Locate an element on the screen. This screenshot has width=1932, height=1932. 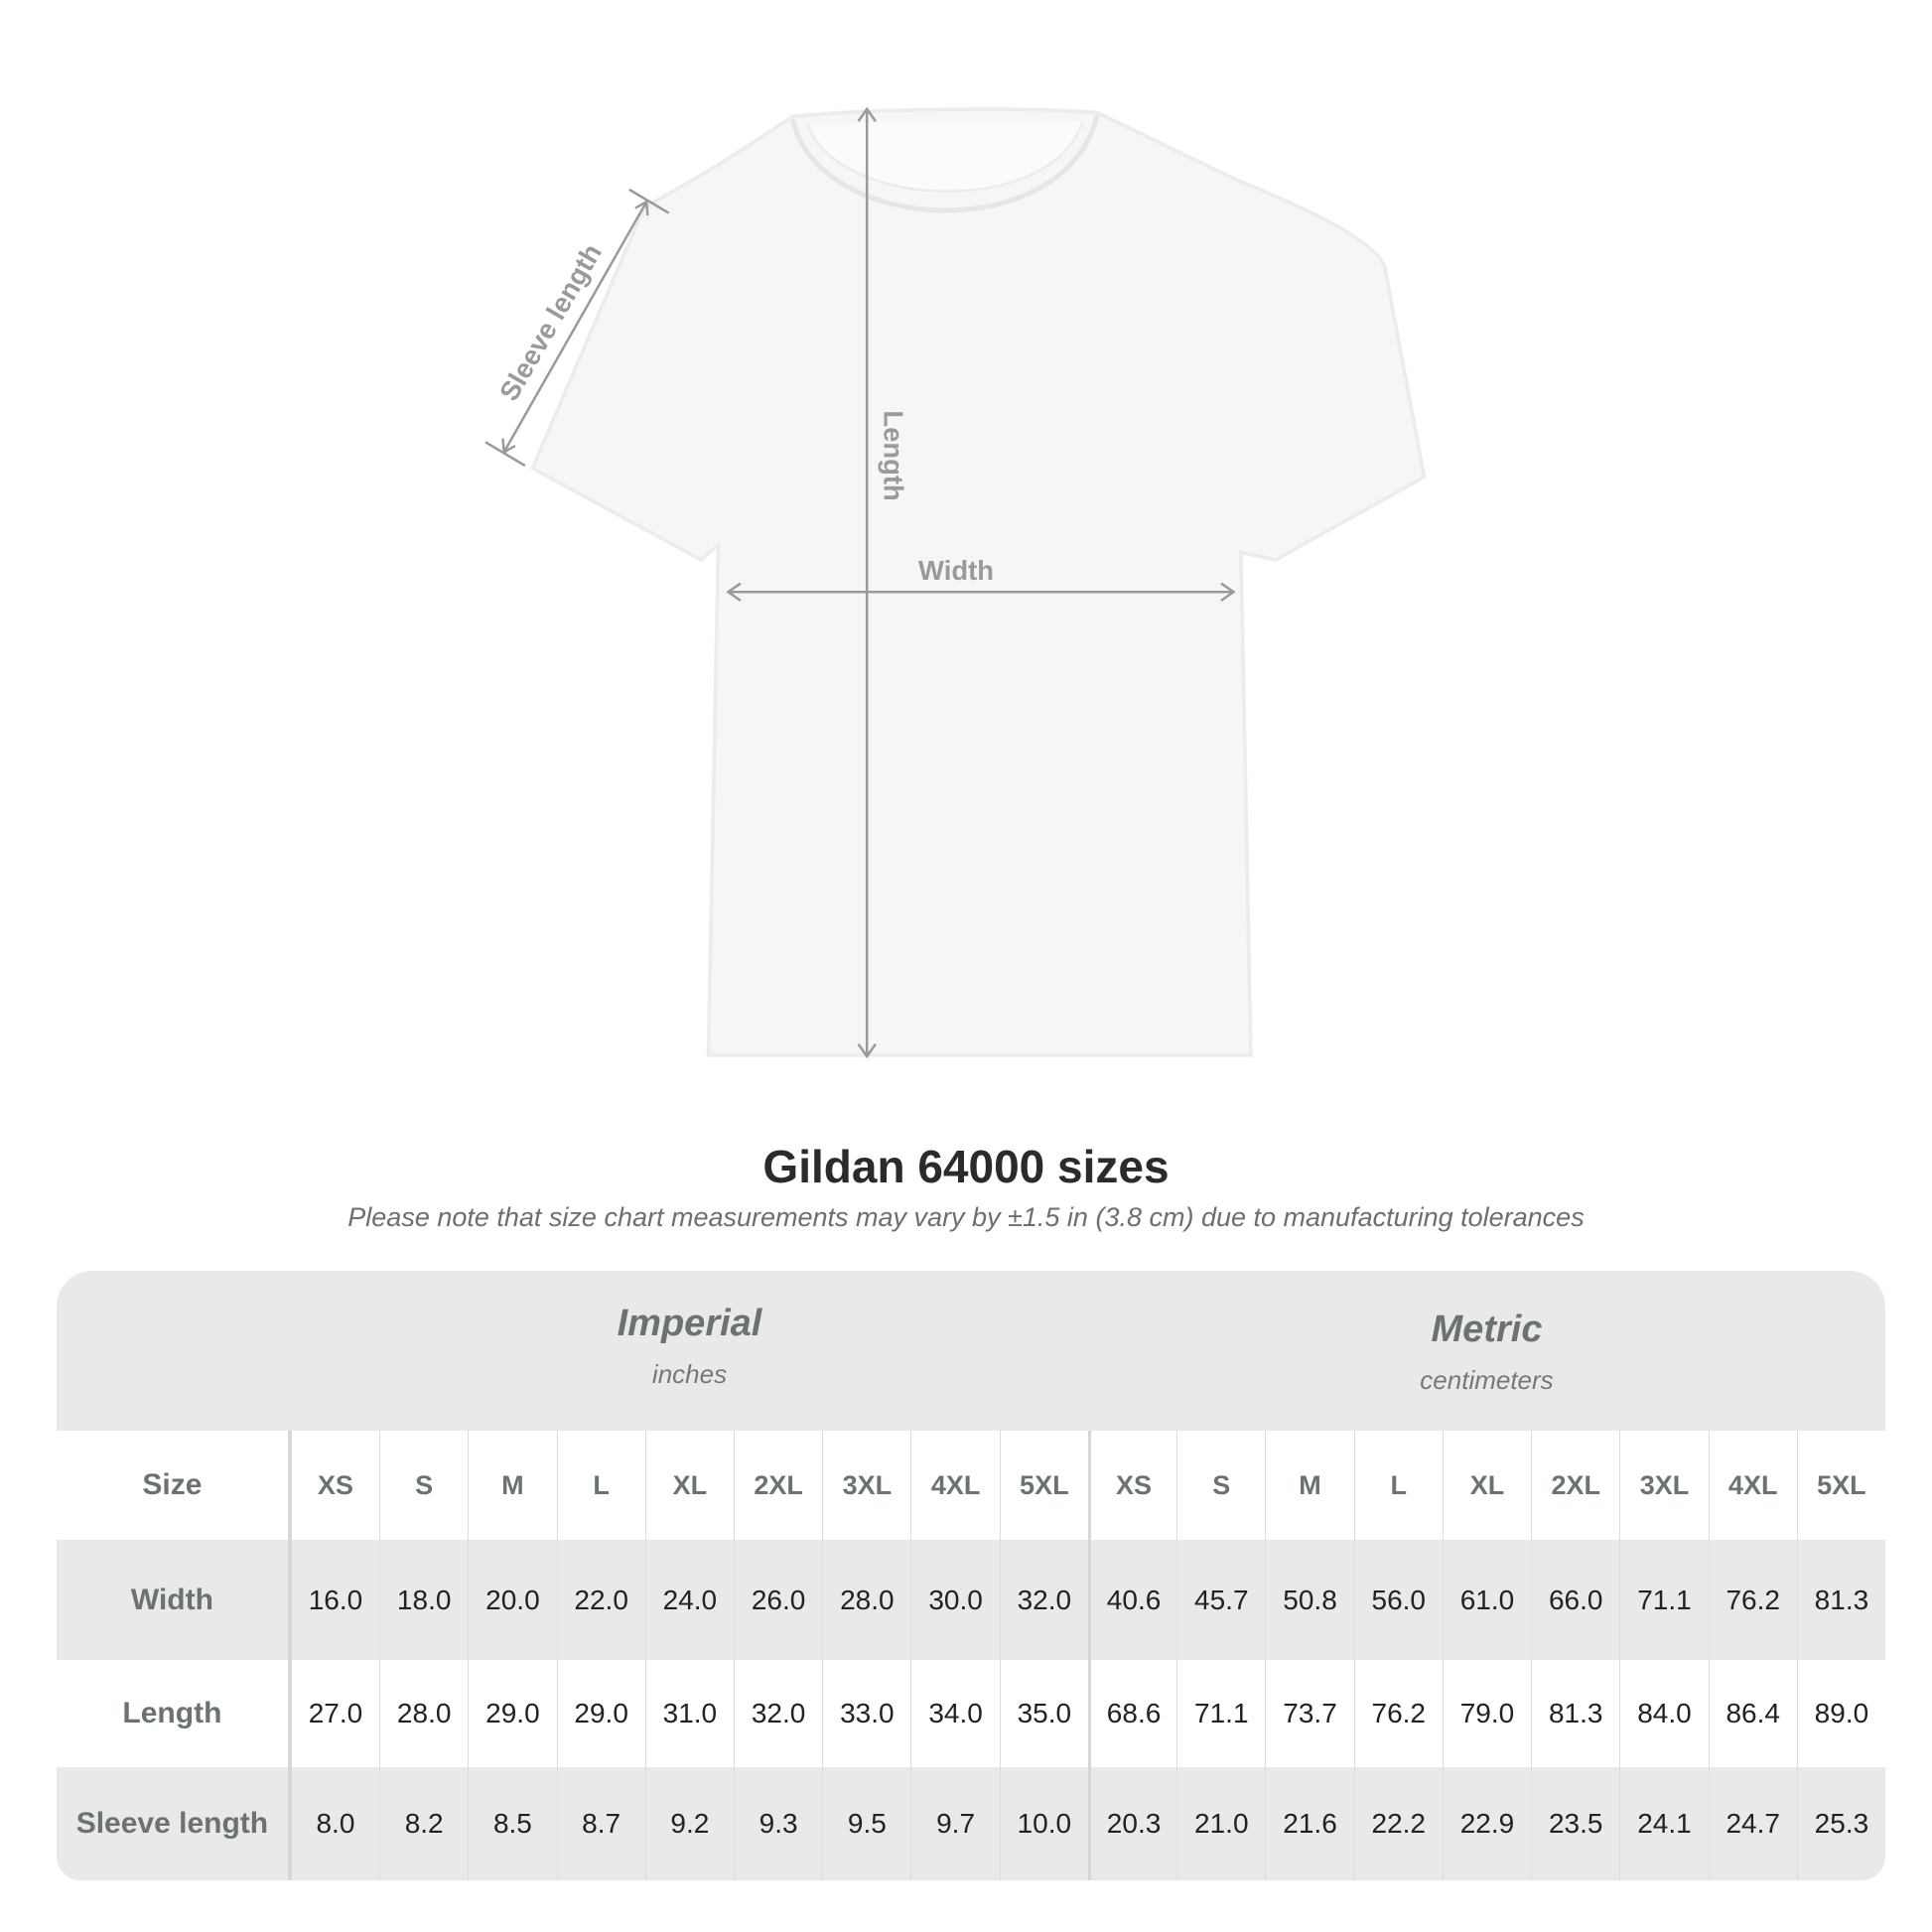
metric-value: 50.8 is located at coordinates (1309, 1600).